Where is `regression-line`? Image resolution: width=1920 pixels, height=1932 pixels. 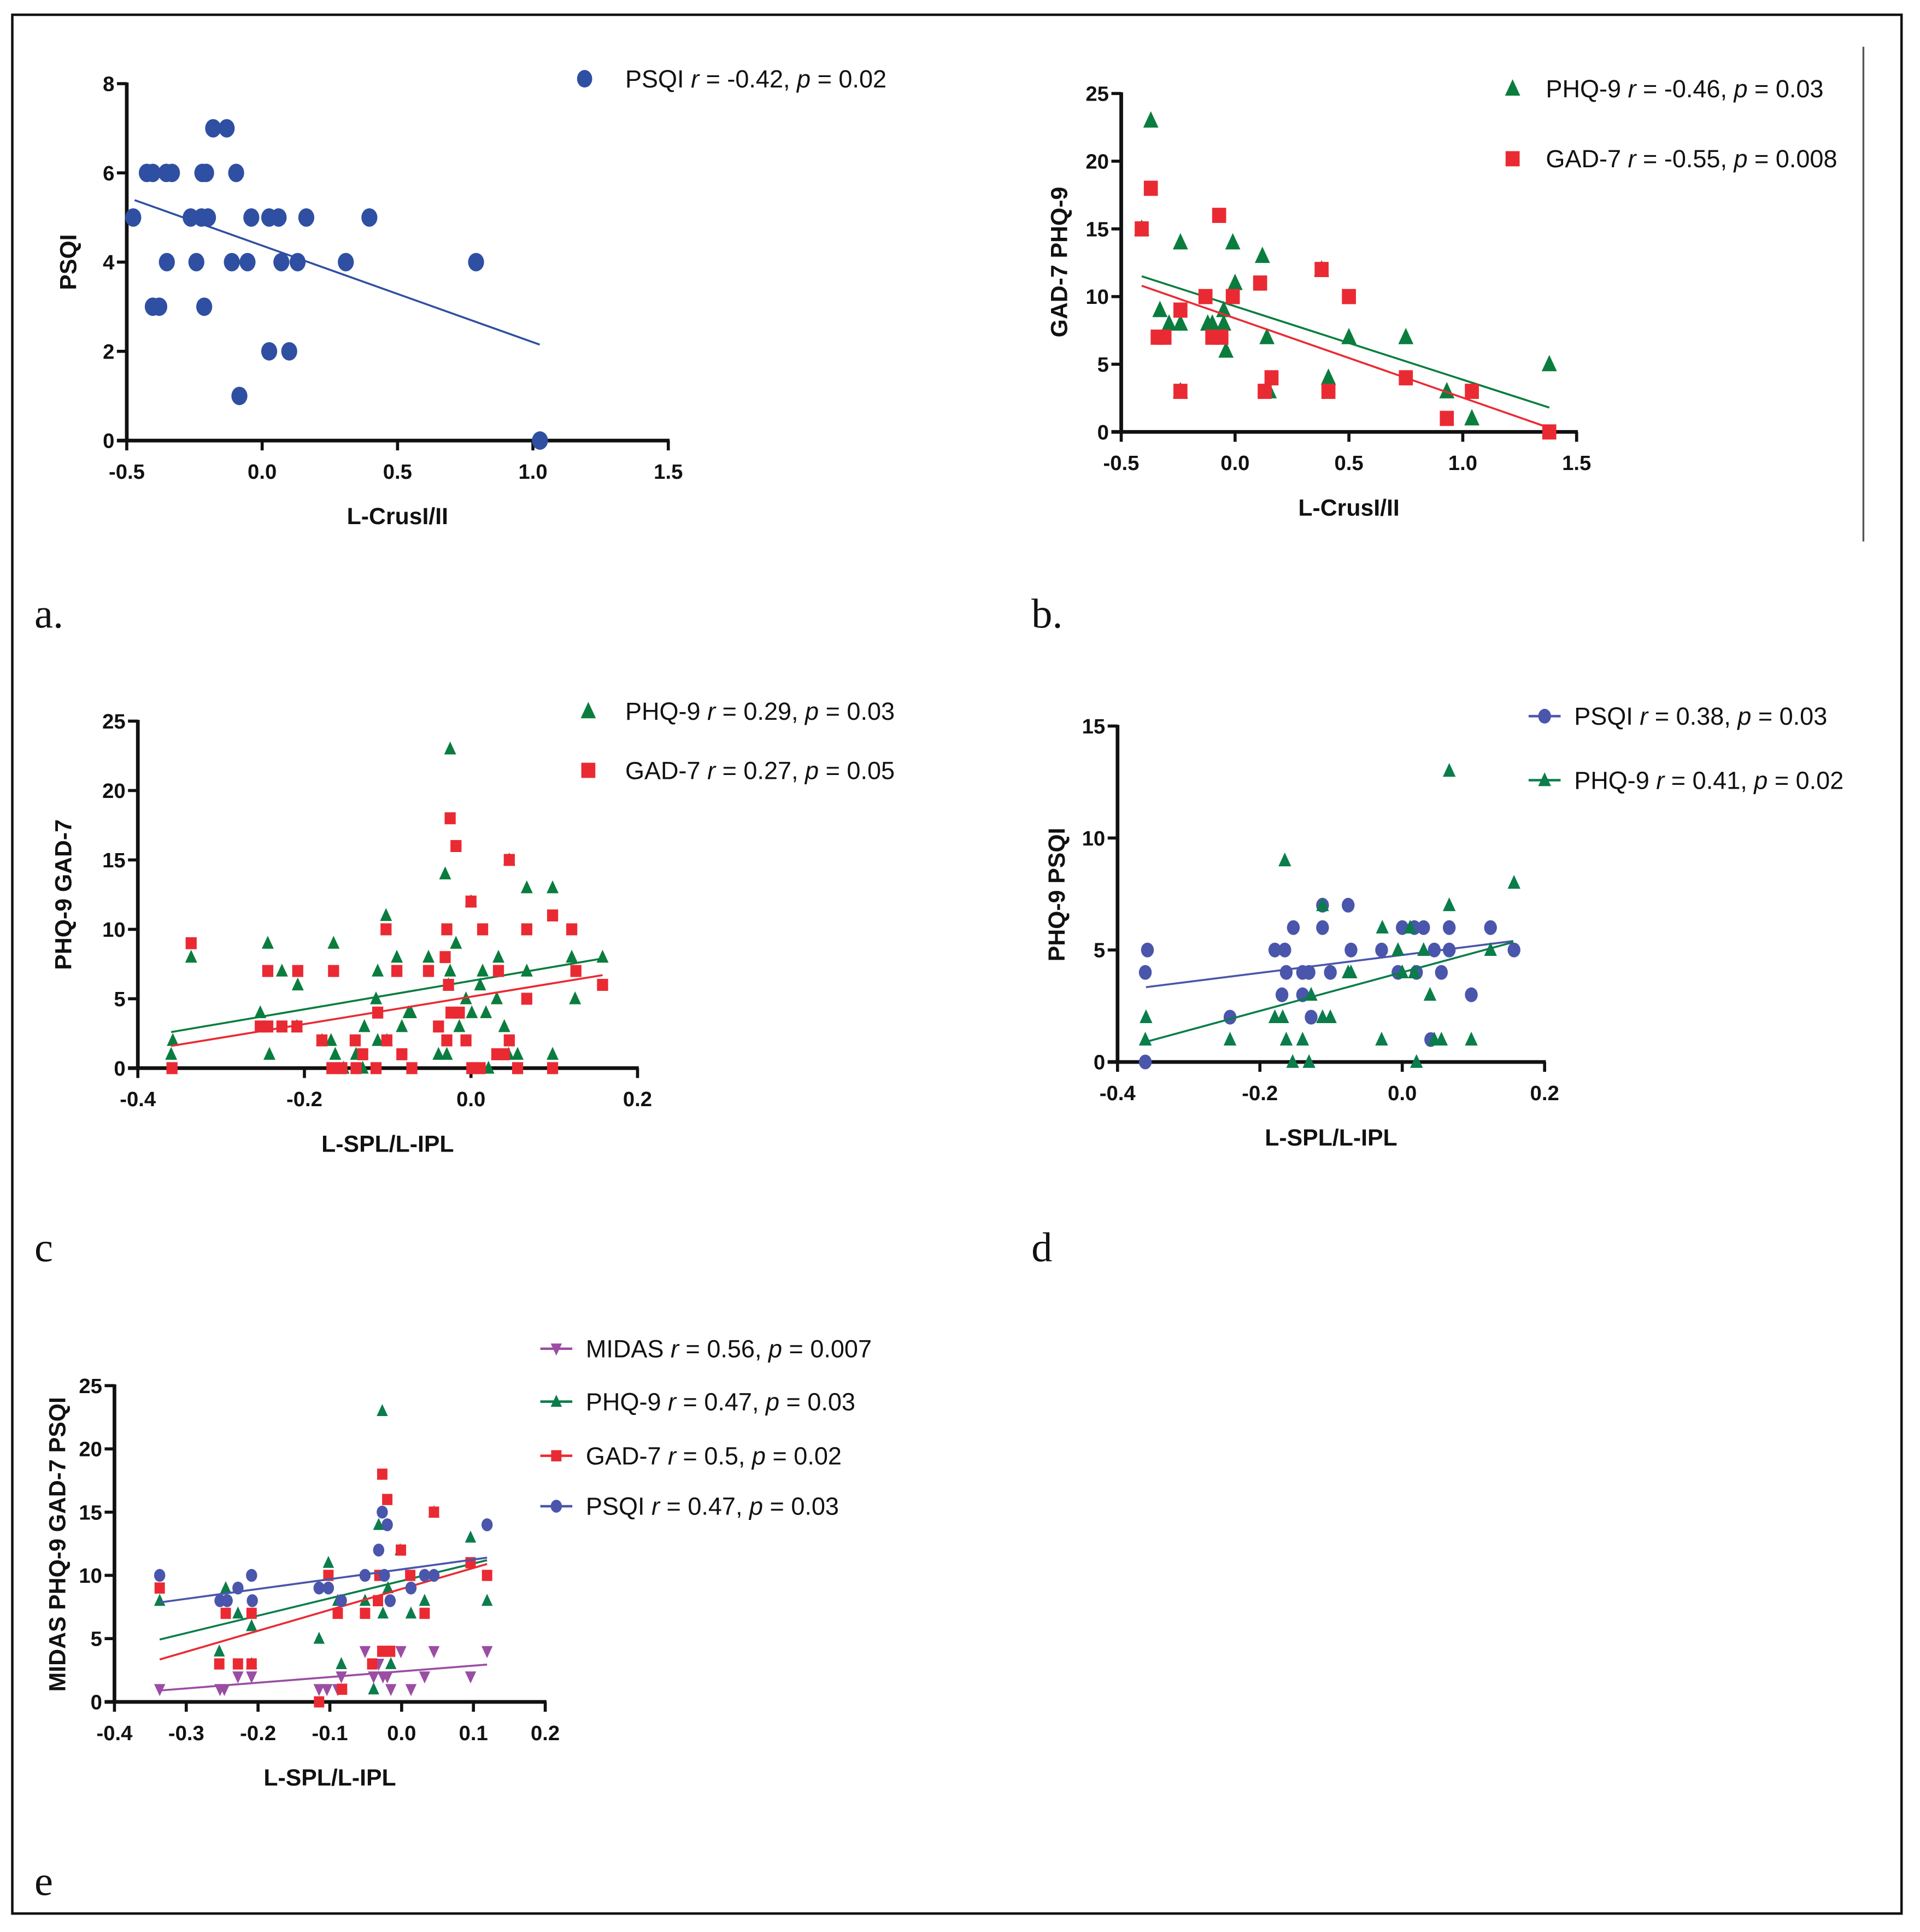
regression-line is located at coordinates (387, 995).